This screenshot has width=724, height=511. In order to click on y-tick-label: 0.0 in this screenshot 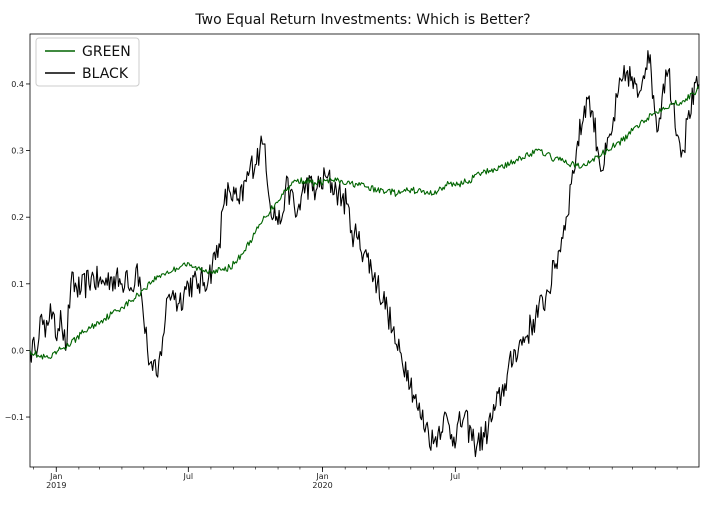, I will do `click(17, 350)`.